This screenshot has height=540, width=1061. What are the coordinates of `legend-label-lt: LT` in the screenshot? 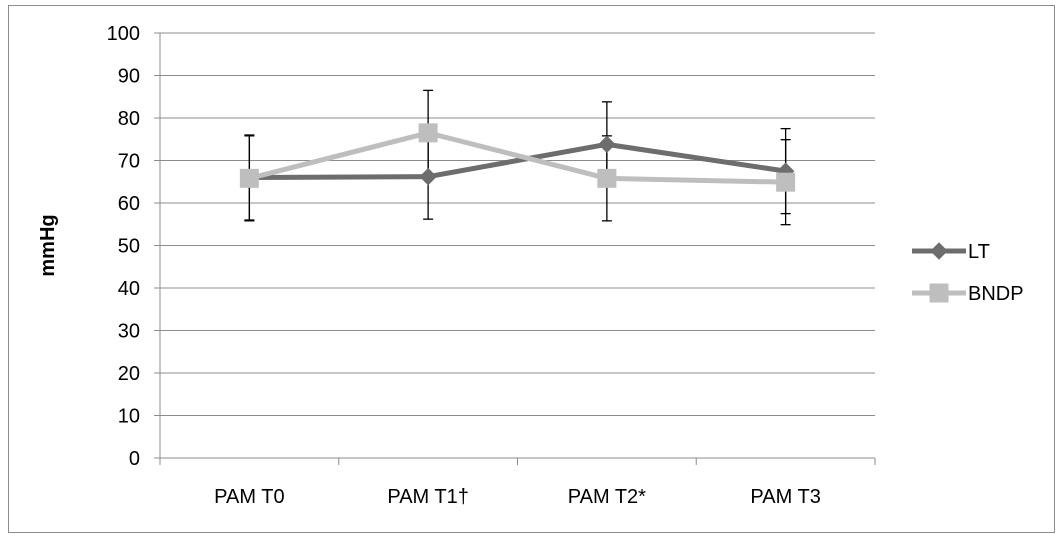 It's located at (979, 252).